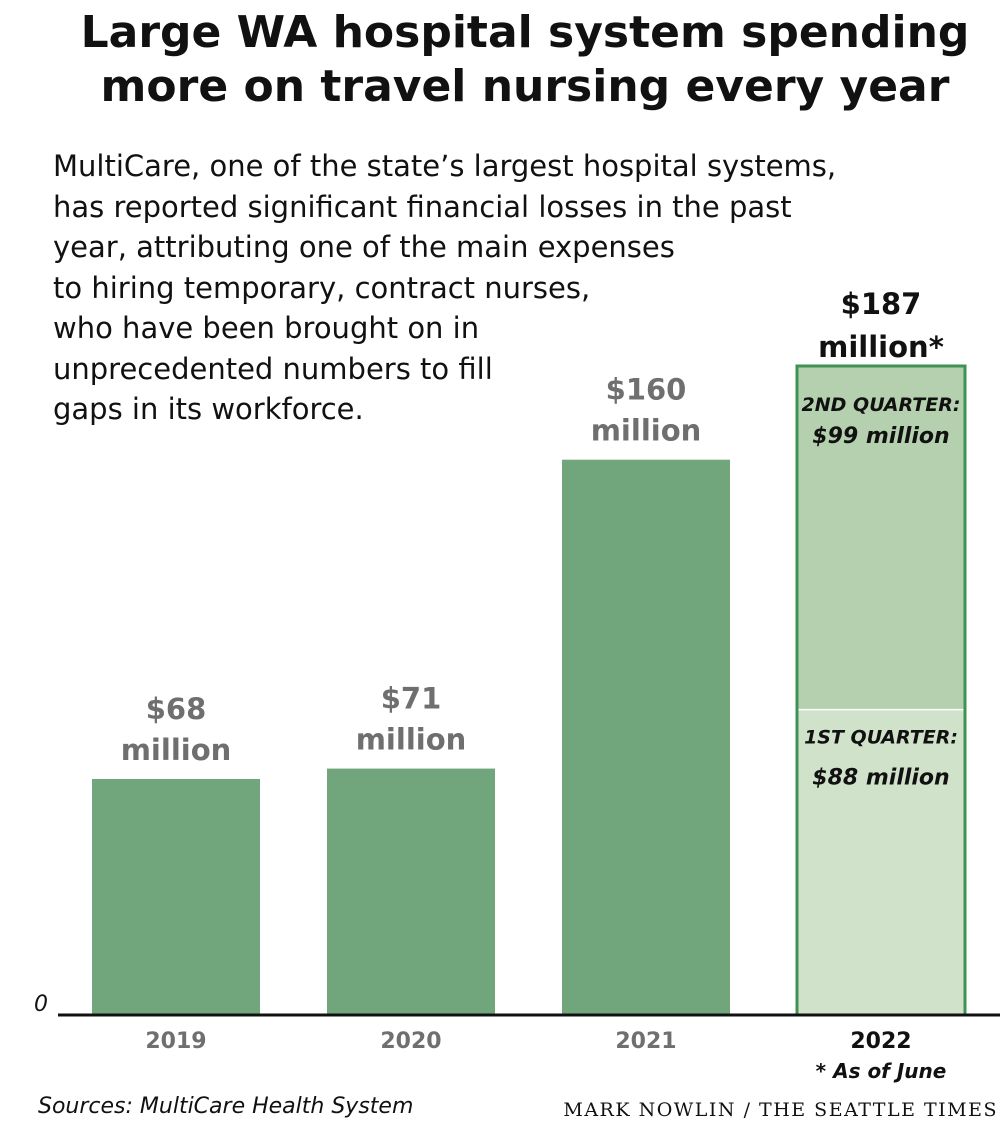 The width and height of the screenshot is (1002, 1127). Describe the element at coordinates (645, 1041) in the screenshot. I see `x-tick-2021: 2021` at that location.